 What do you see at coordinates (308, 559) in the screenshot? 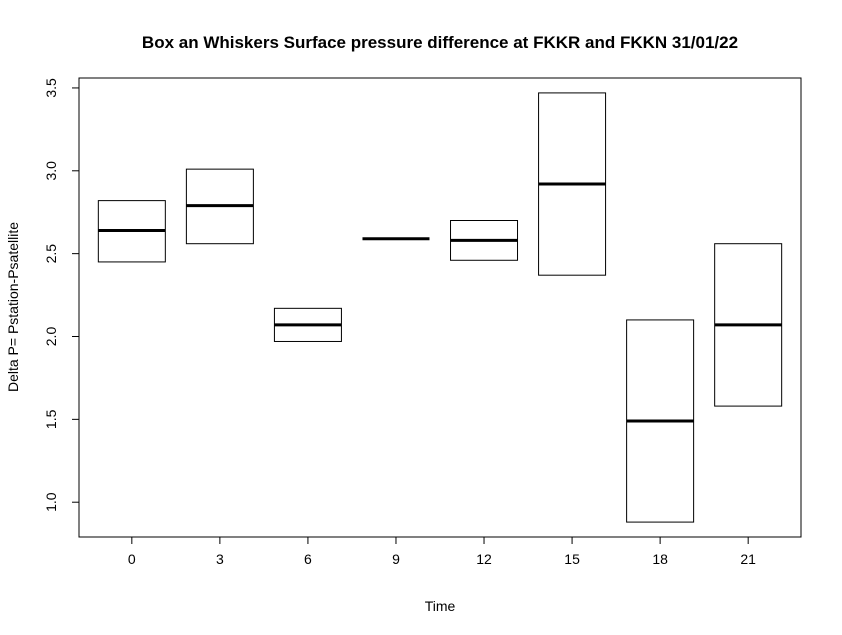
I see `x-tick-label: 6` at bounding box center [308, 559].